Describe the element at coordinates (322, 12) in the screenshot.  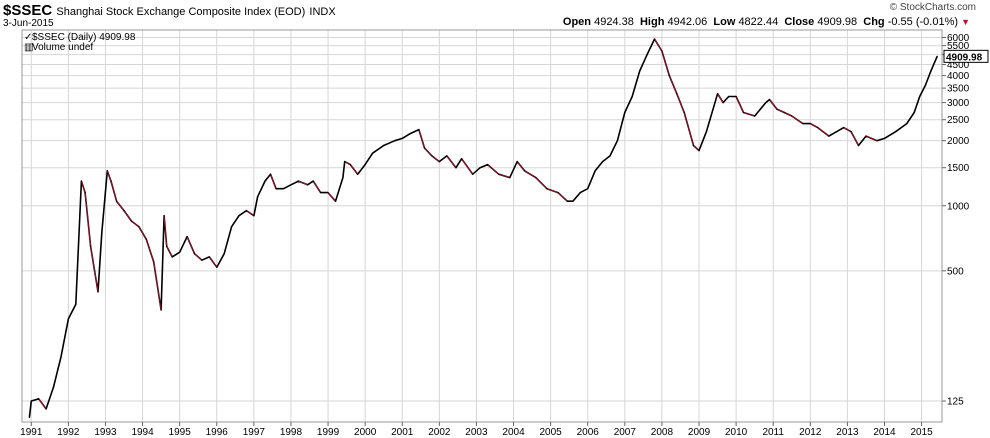
I see `exchange-label: INDX` at that location.